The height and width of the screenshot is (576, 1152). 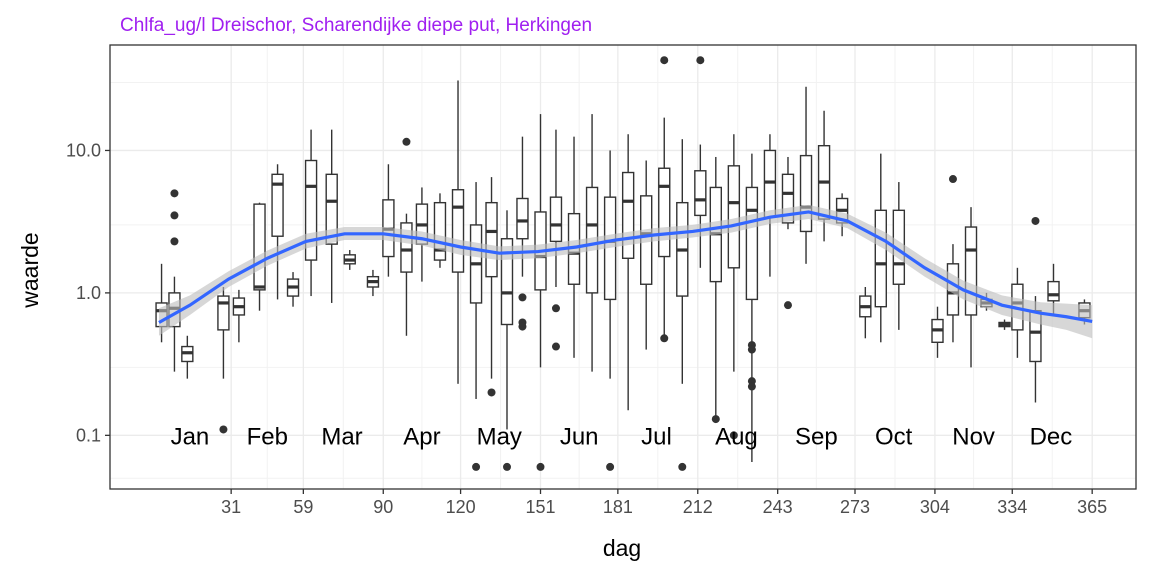 I want to click on x-tick-label: 90, so click(x=383, y=507).